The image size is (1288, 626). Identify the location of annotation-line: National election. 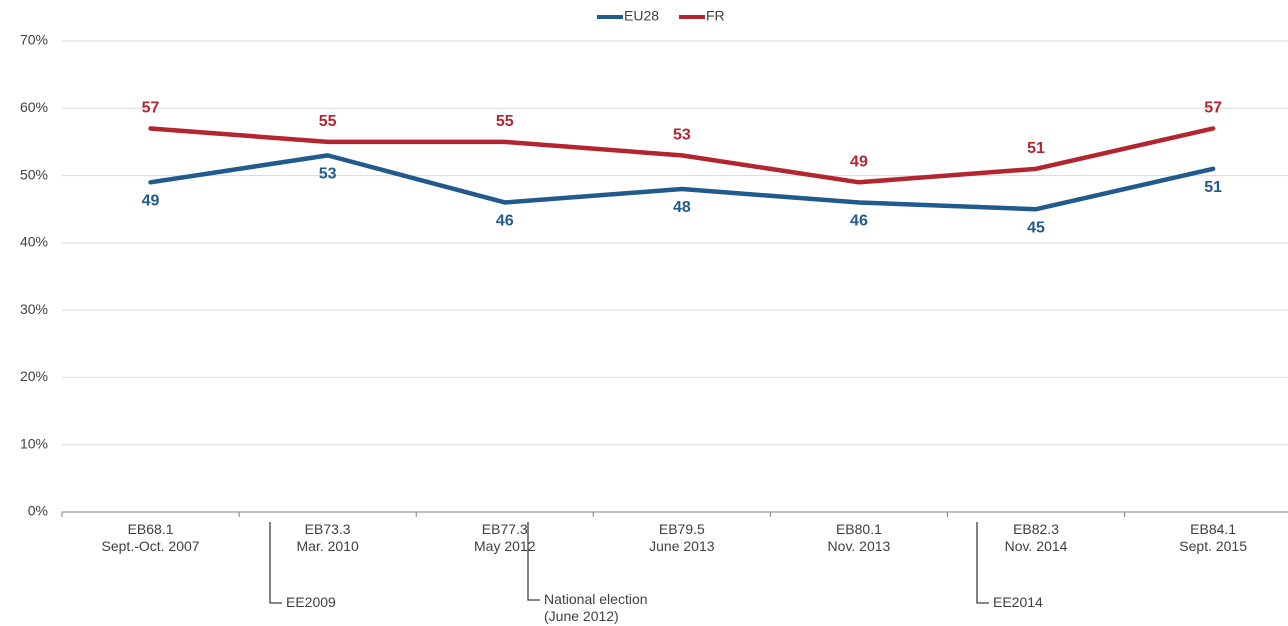
(596, 599).